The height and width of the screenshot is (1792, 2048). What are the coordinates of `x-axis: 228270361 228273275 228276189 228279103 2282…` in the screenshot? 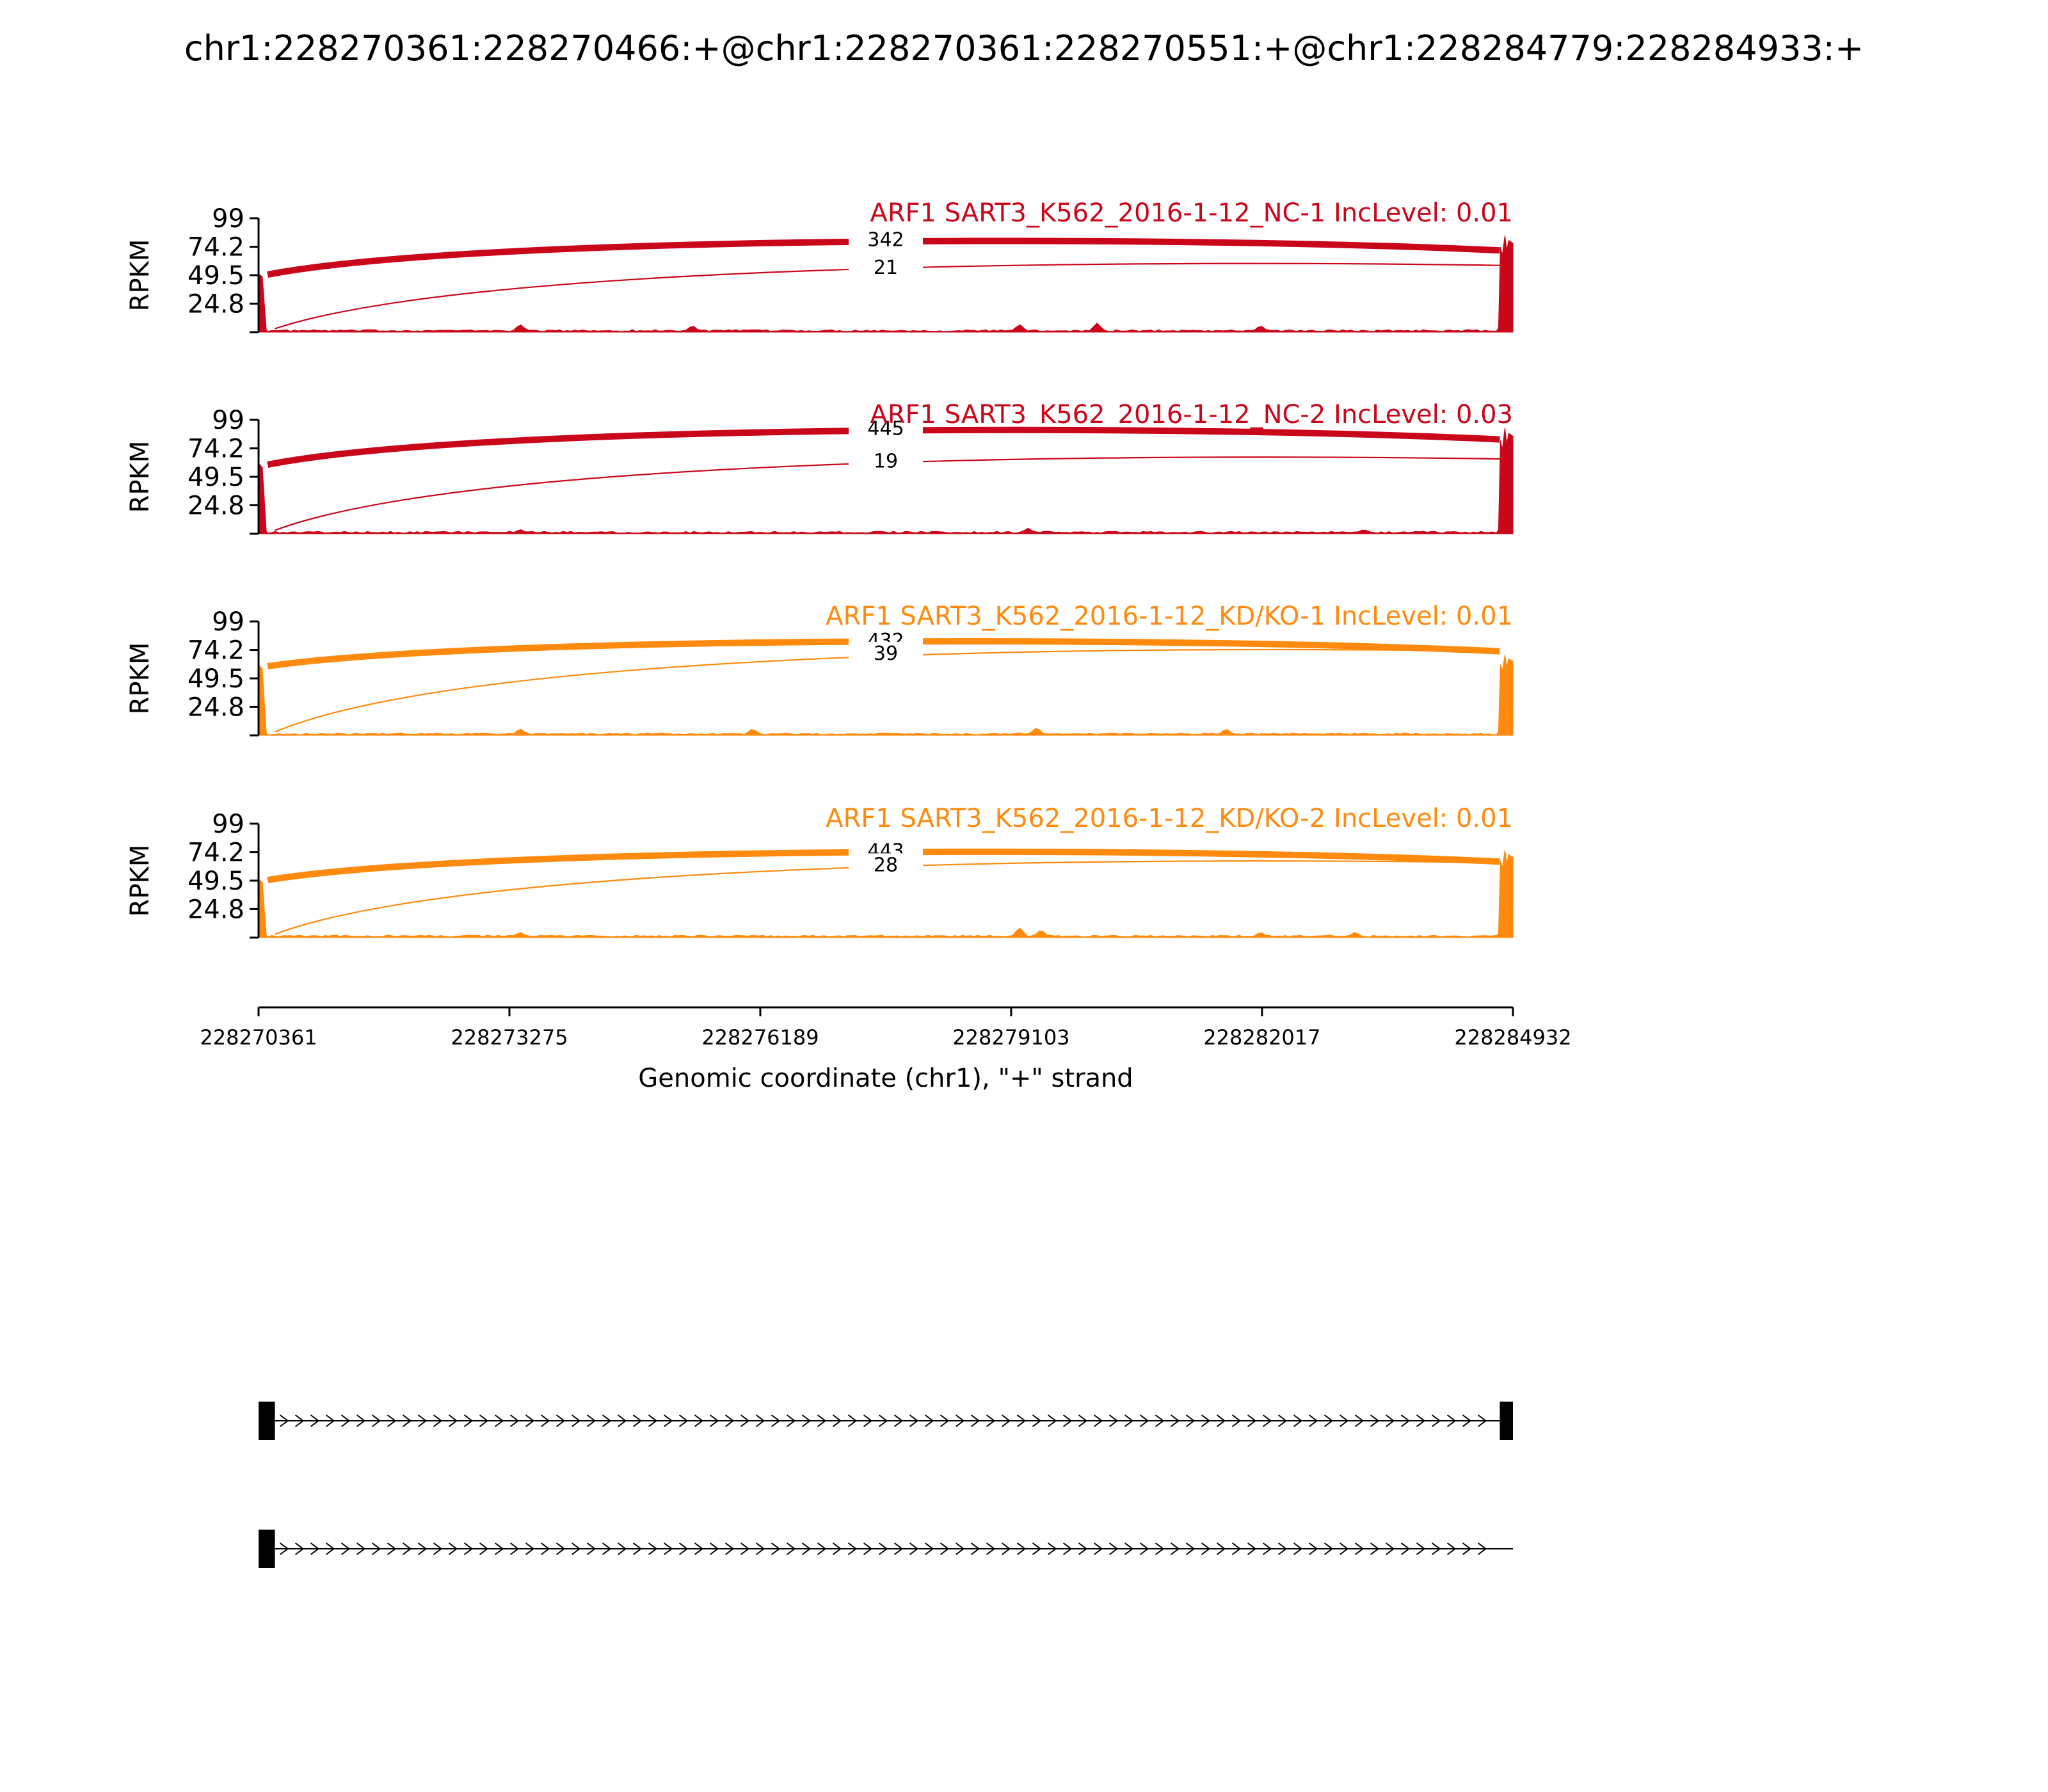 It's located at (886, 1049).